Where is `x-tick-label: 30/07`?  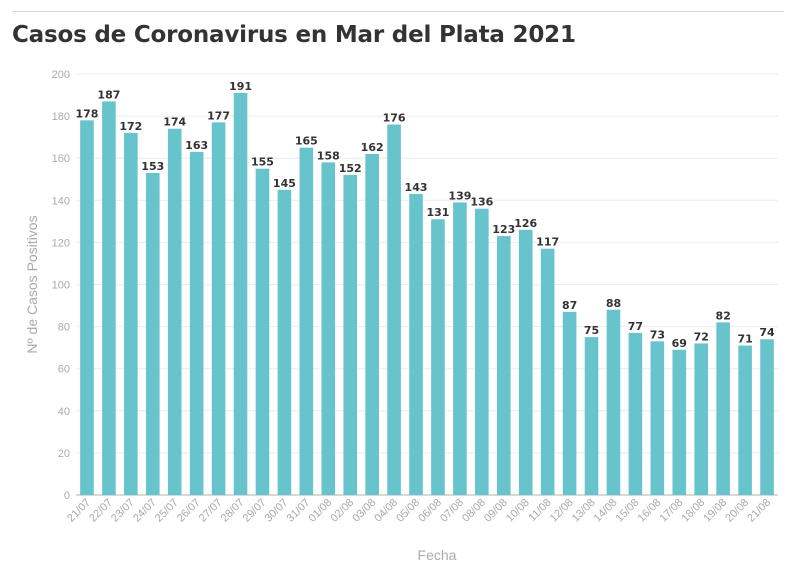
x-tick-label: 30/07 is located at coordinates (277, 511).